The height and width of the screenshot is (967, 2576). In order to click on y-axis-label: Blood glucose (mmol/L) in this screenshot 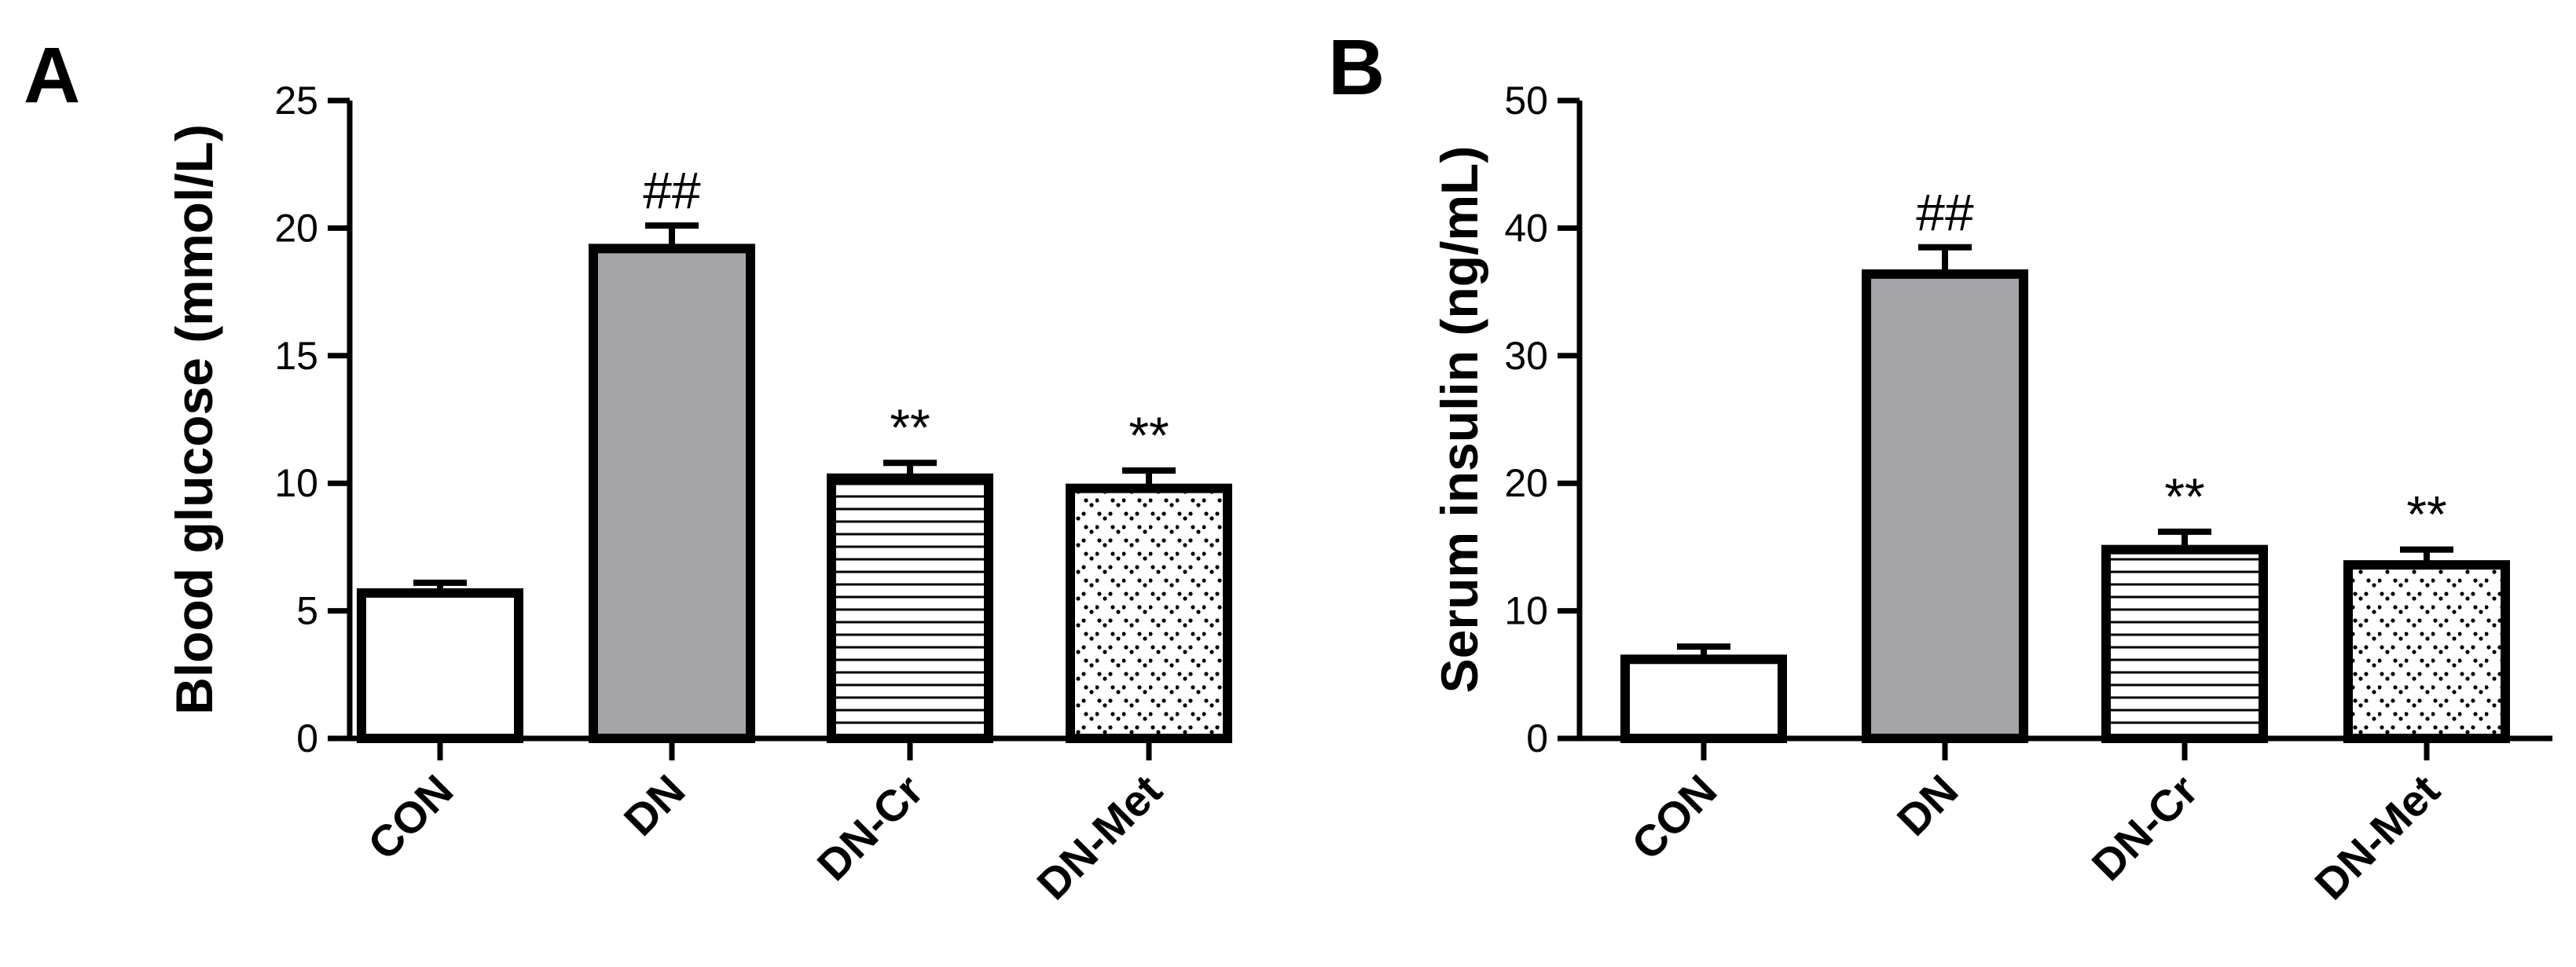, I will do `click(194, 419)`.